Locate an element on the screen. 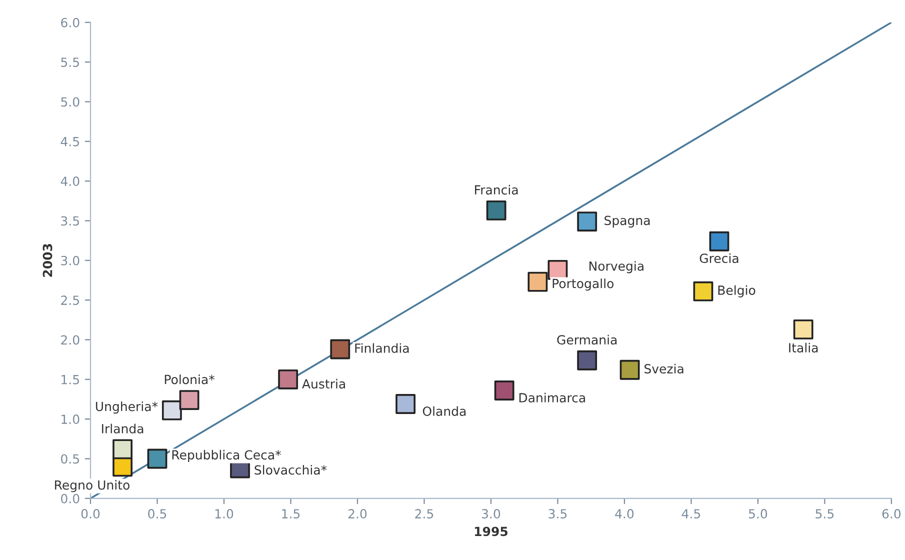  x-tick-label: 5.0 is located at coordinates (758, 513).